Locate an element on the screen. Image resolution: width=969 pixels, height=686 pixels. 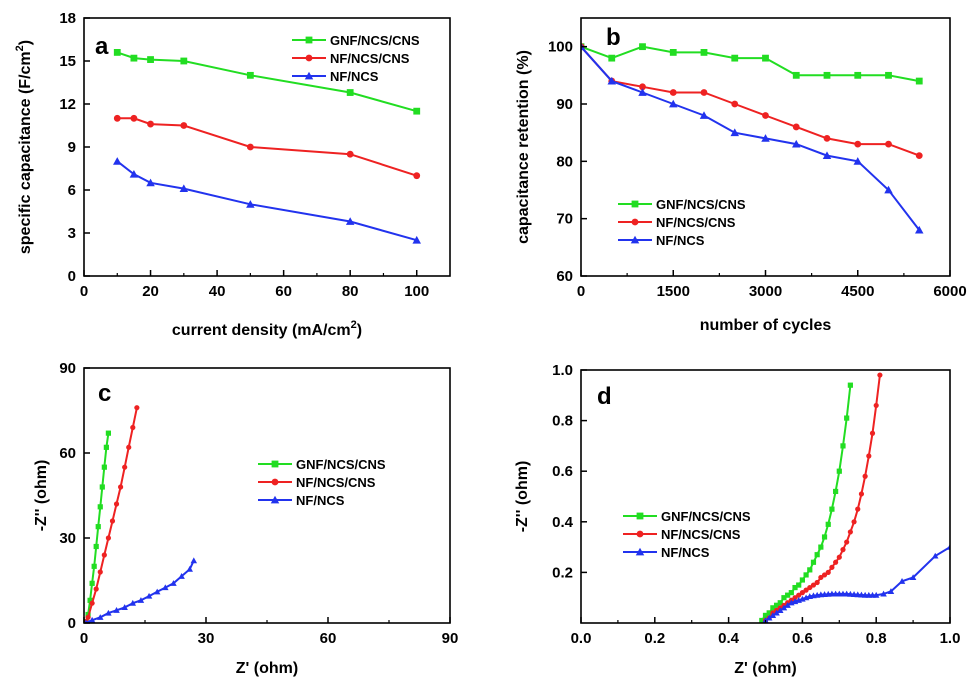
panel-a-xtick-label-4: 80 is located at coordinates (350, 291).